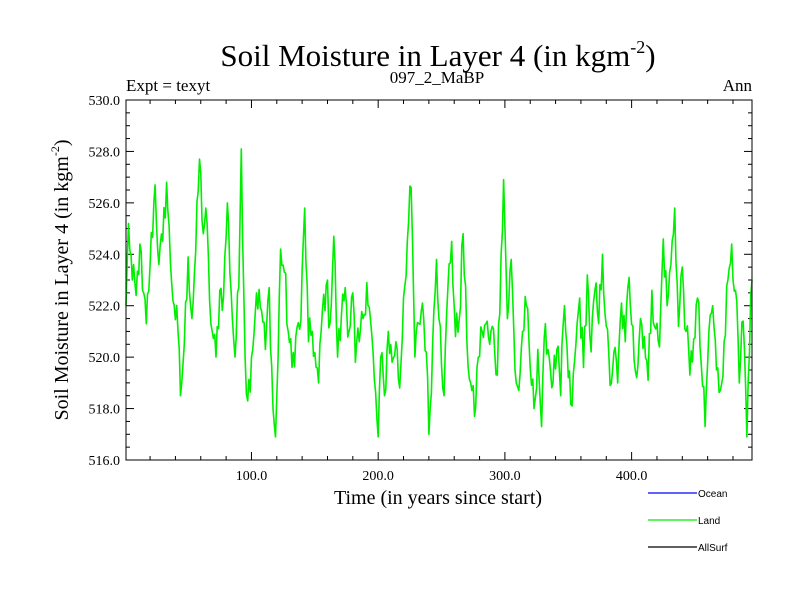 This screenshot has height=600, width=800. Describe the element at coordinates (105, 461) in the screenshot. I see `y-tick-label: 516.0` at that location.